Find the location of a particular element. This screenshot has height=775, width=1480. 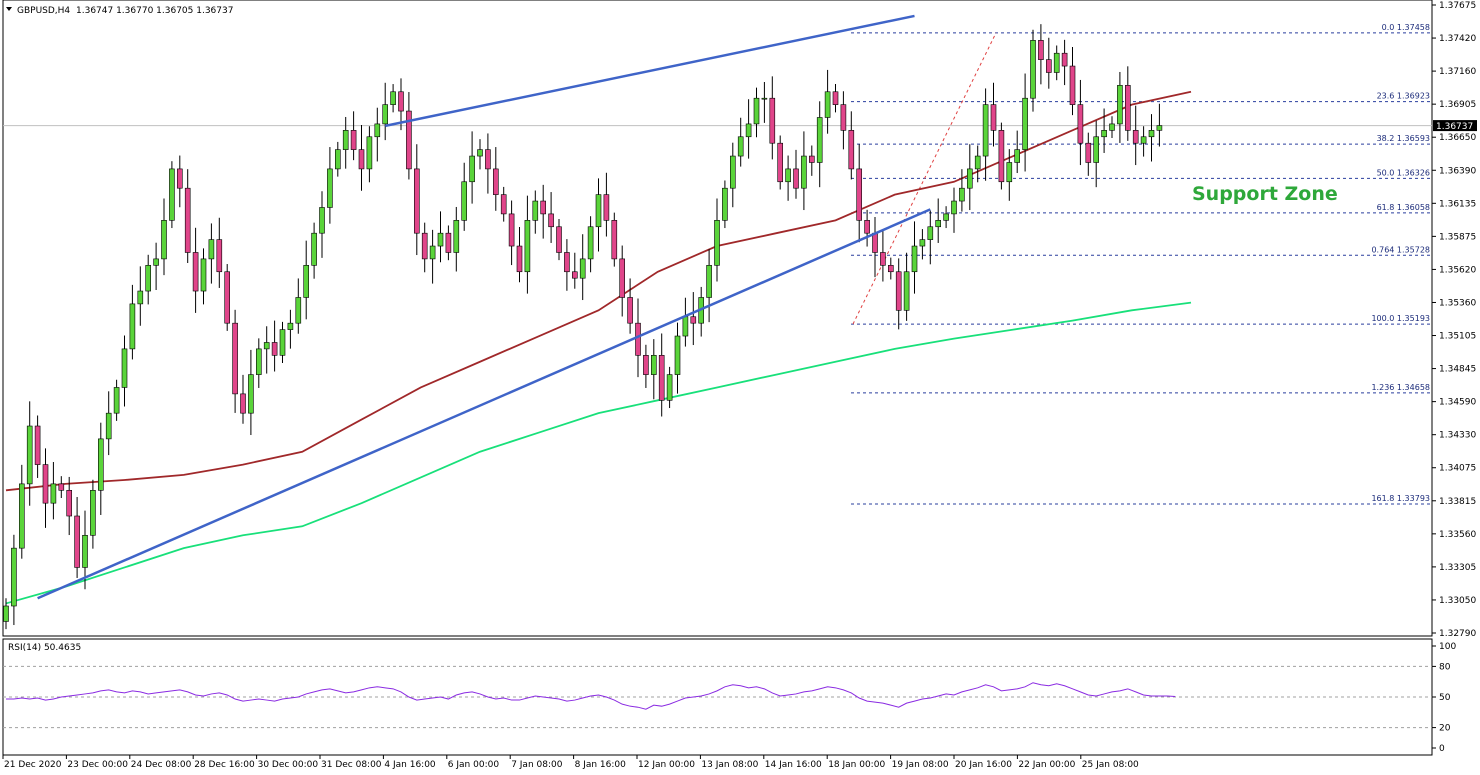

time-tick-label: 22 Jan 00:00 is located at coordinates (1046, 765).